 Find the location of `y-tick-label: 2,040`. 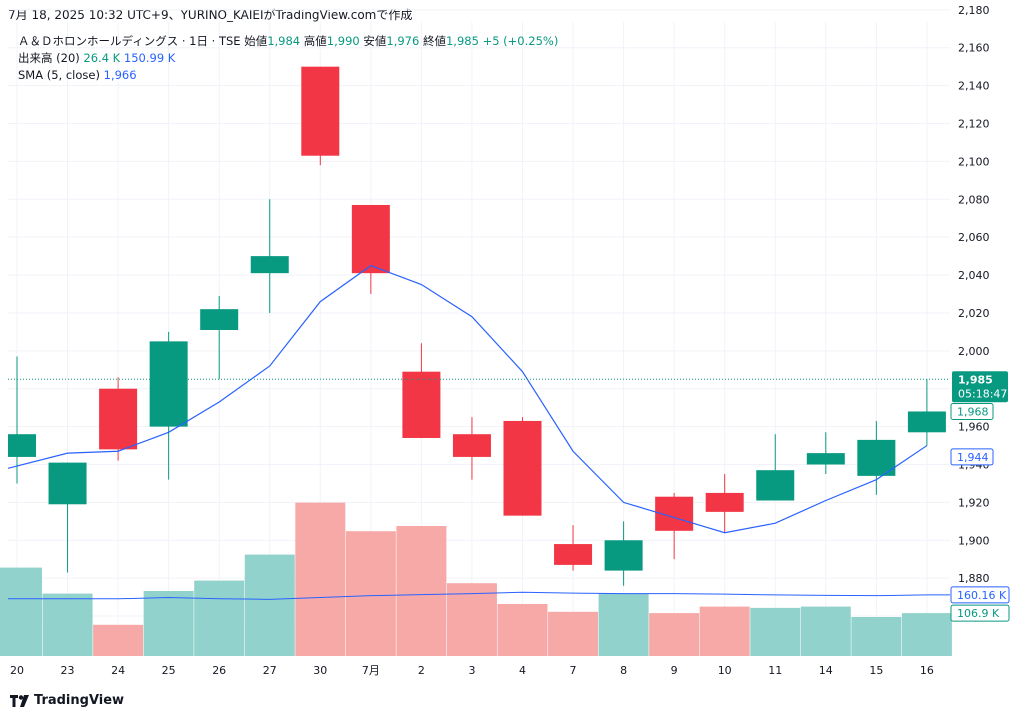

y-tick-label: 2,040 is located at coordinates (974, 275).